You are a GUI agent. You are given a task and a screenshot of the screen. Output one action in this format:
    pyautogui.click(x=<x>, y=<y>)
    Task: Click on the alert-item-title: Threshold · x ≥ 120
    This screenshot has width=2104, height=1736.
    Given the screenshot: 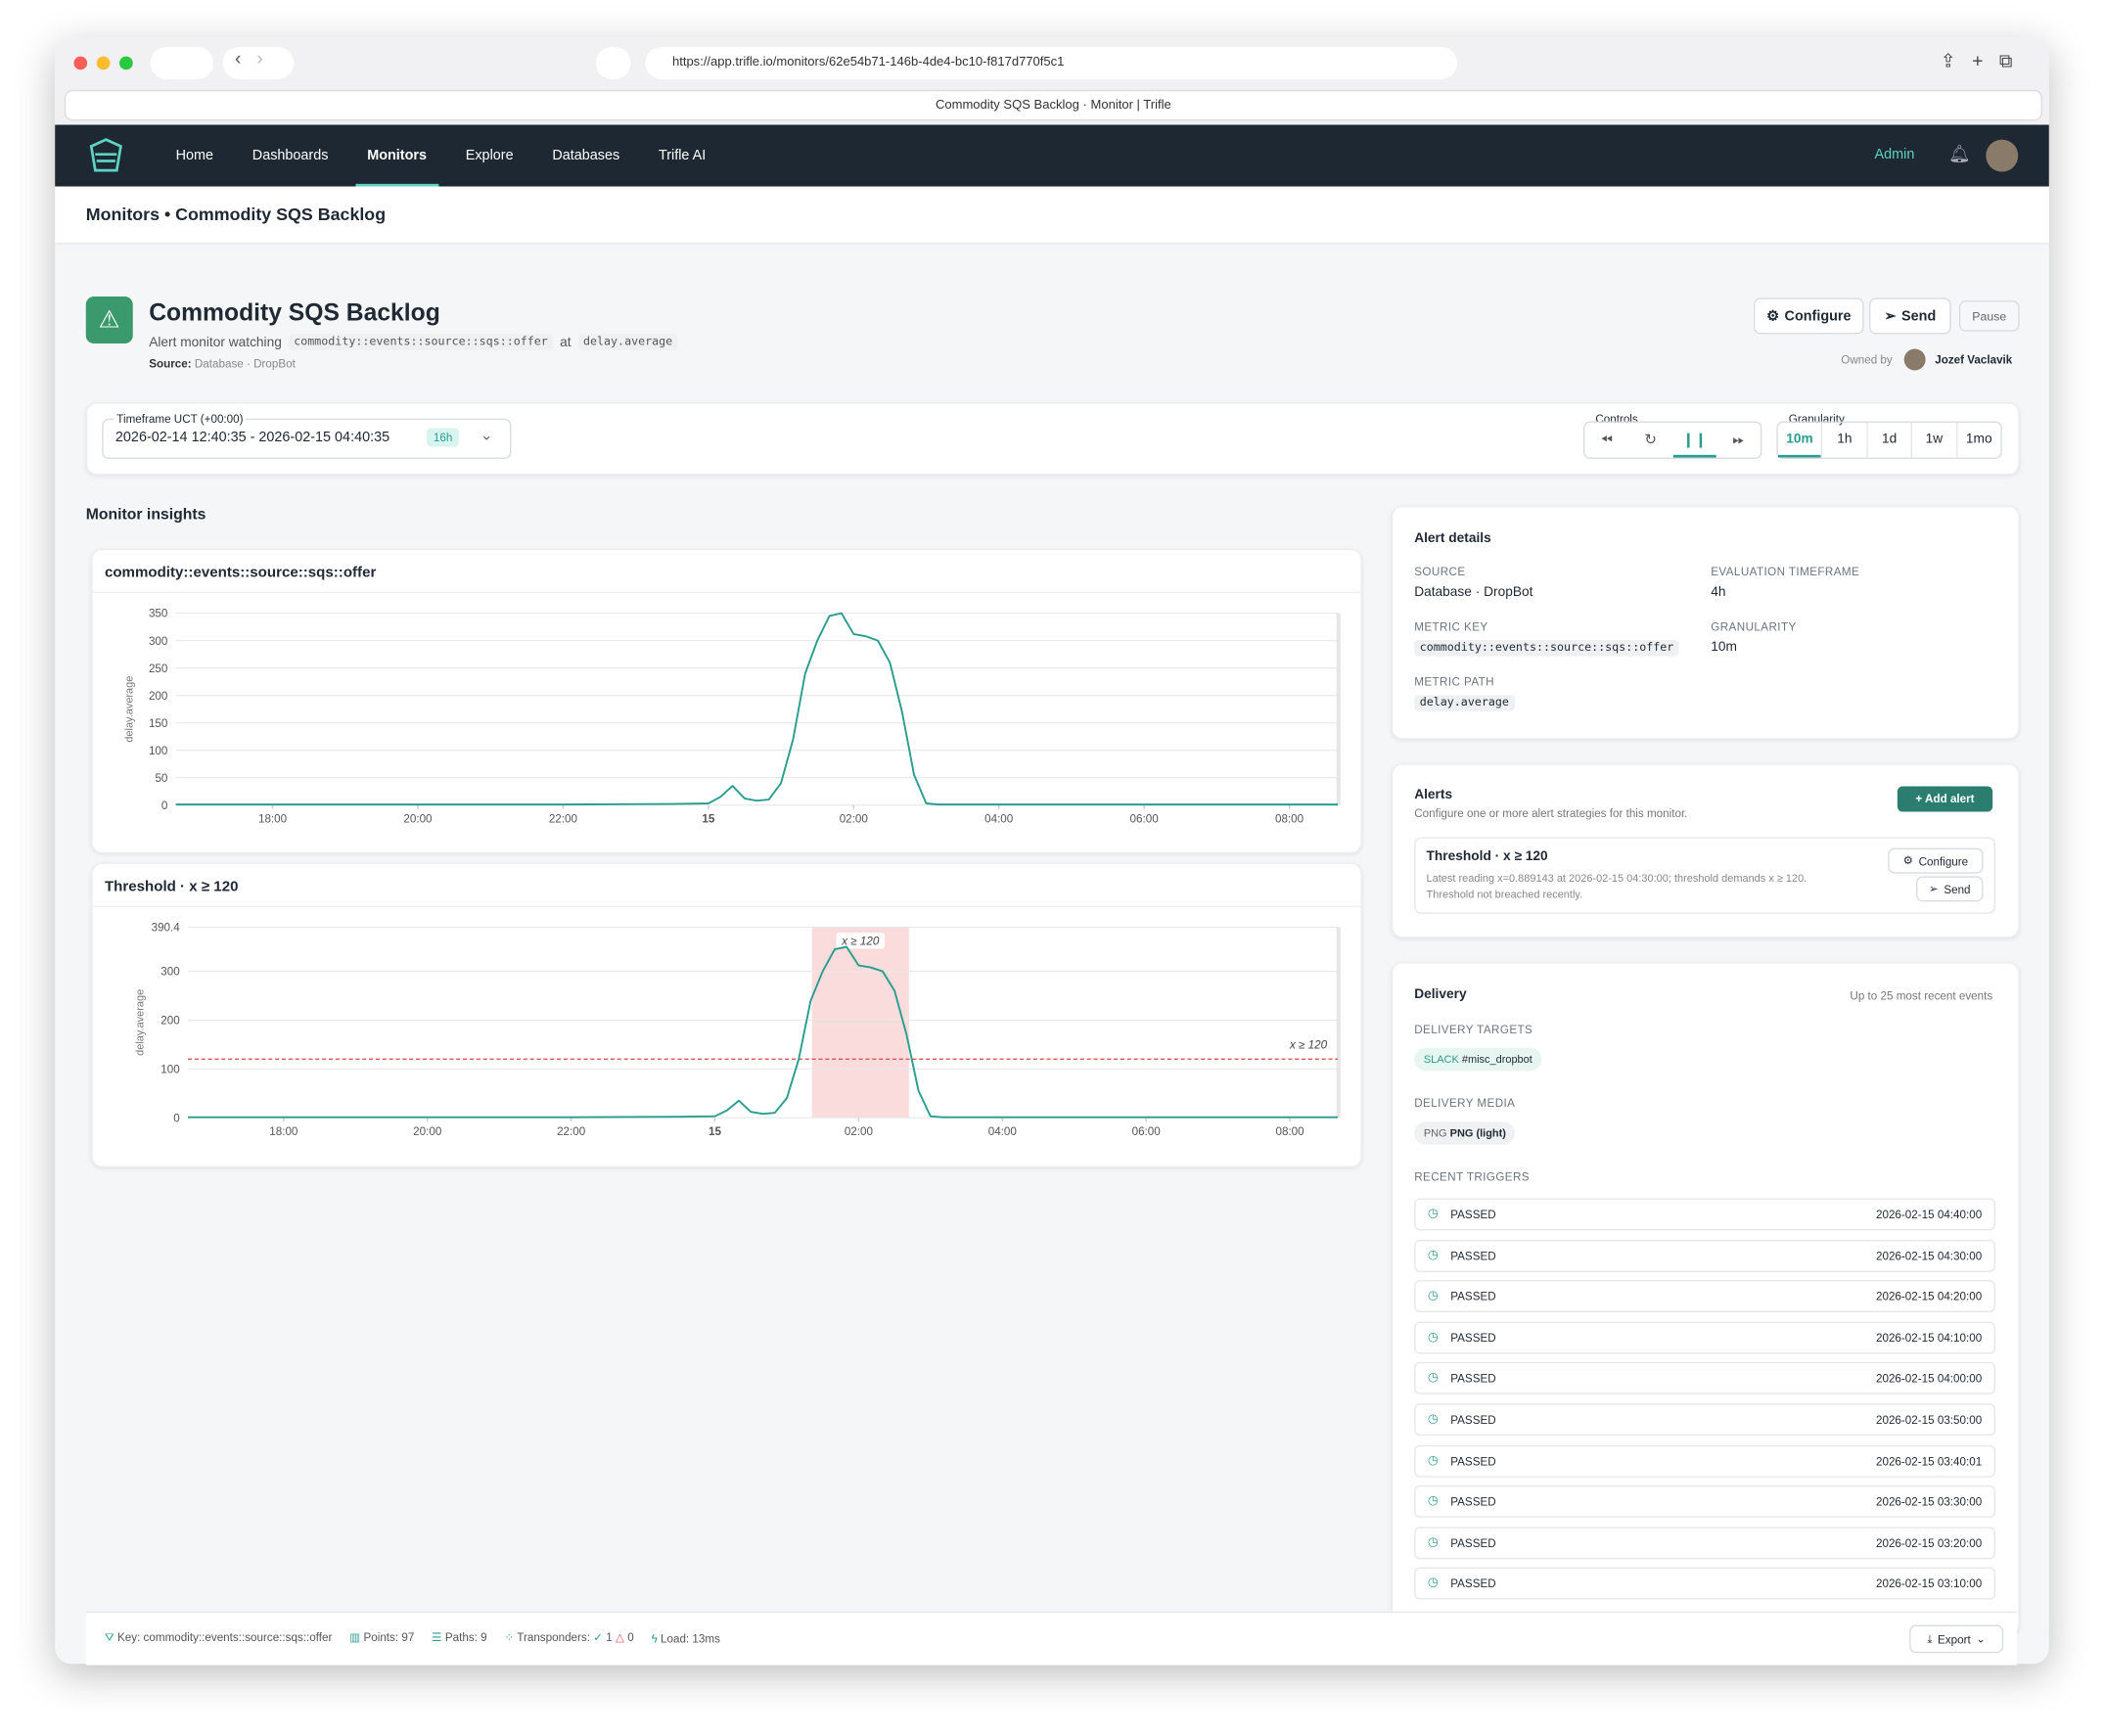 What is the action you would take?
    pyautogui.click(x=1487, y=856)
    